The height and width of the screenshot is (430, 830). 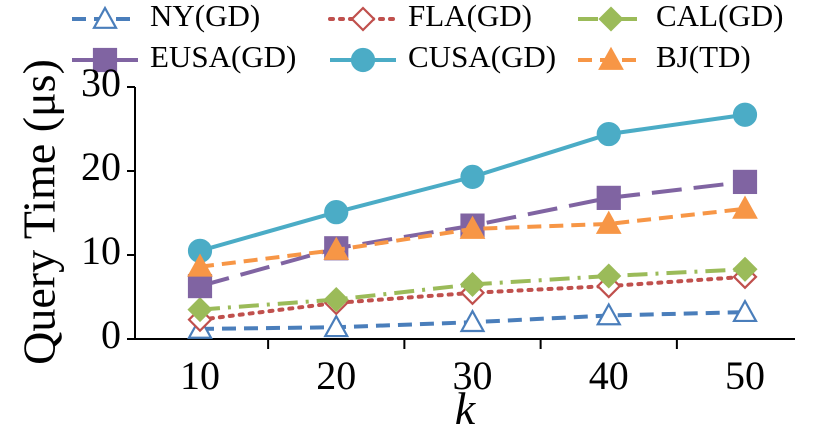 I want to click on x-ticks: 10 20 30 40 50, so click(x=472, y=368).